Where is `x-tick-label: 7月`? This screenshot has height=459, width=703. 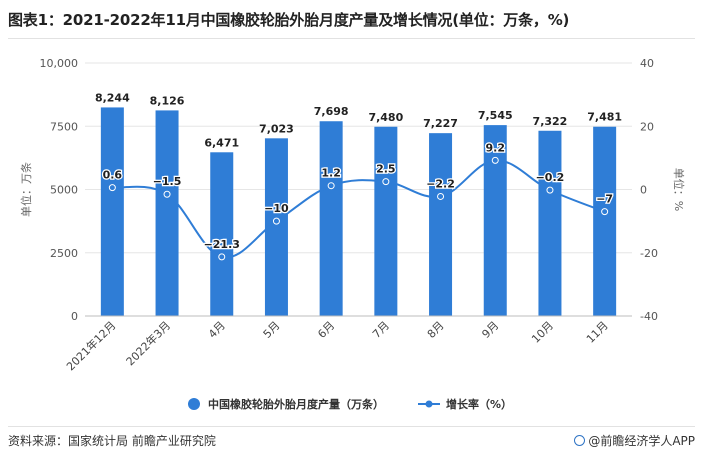 x-tick-label: 7月 is located at coordinates (381, 330).